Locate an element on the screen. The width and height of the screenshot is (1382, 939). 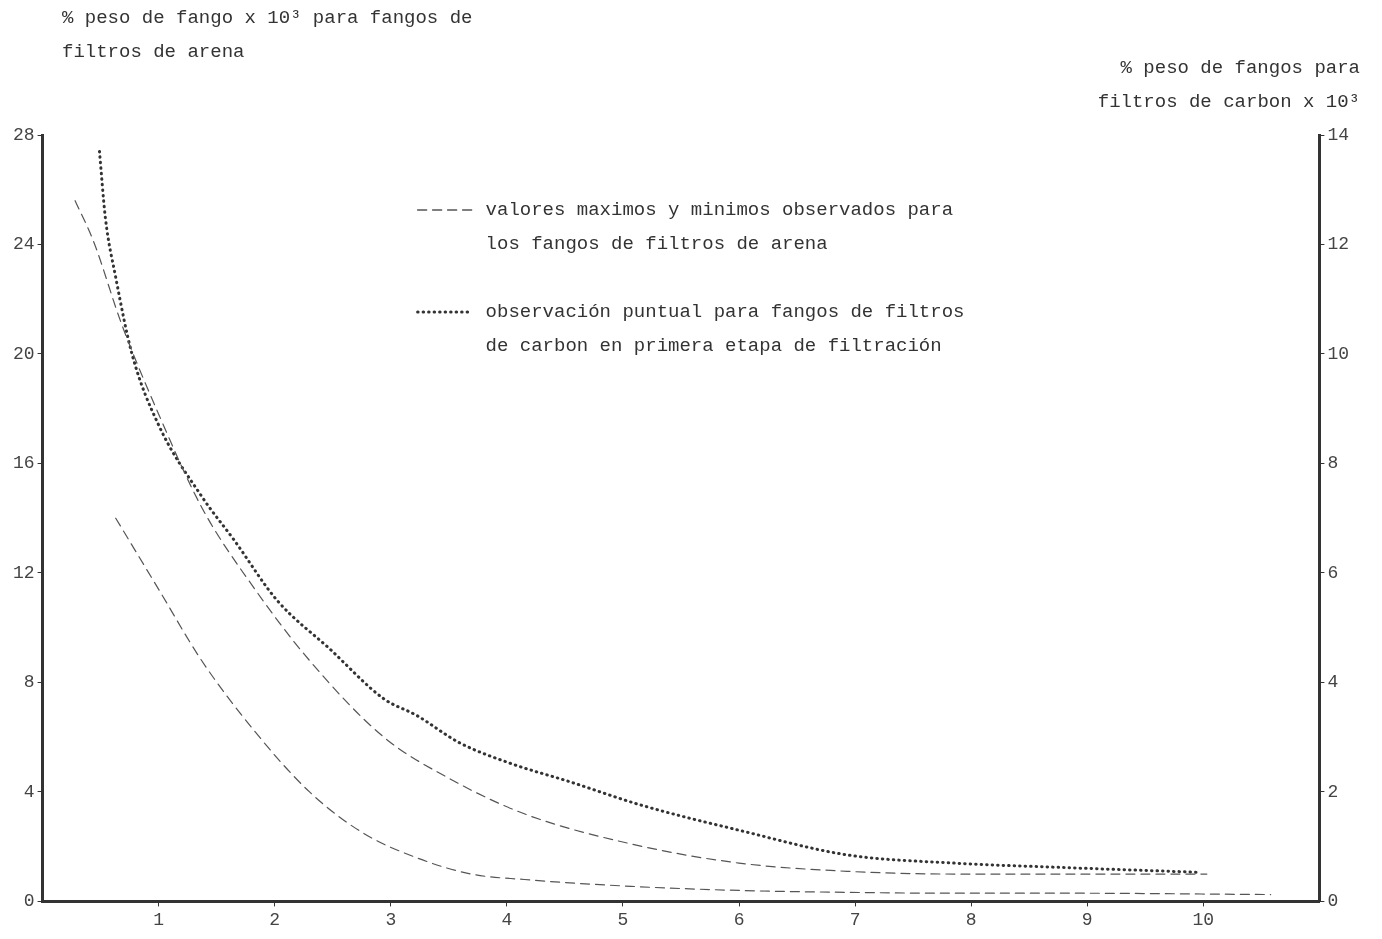
y2-tick-label: 0 is located at coordinates (1333, 901).